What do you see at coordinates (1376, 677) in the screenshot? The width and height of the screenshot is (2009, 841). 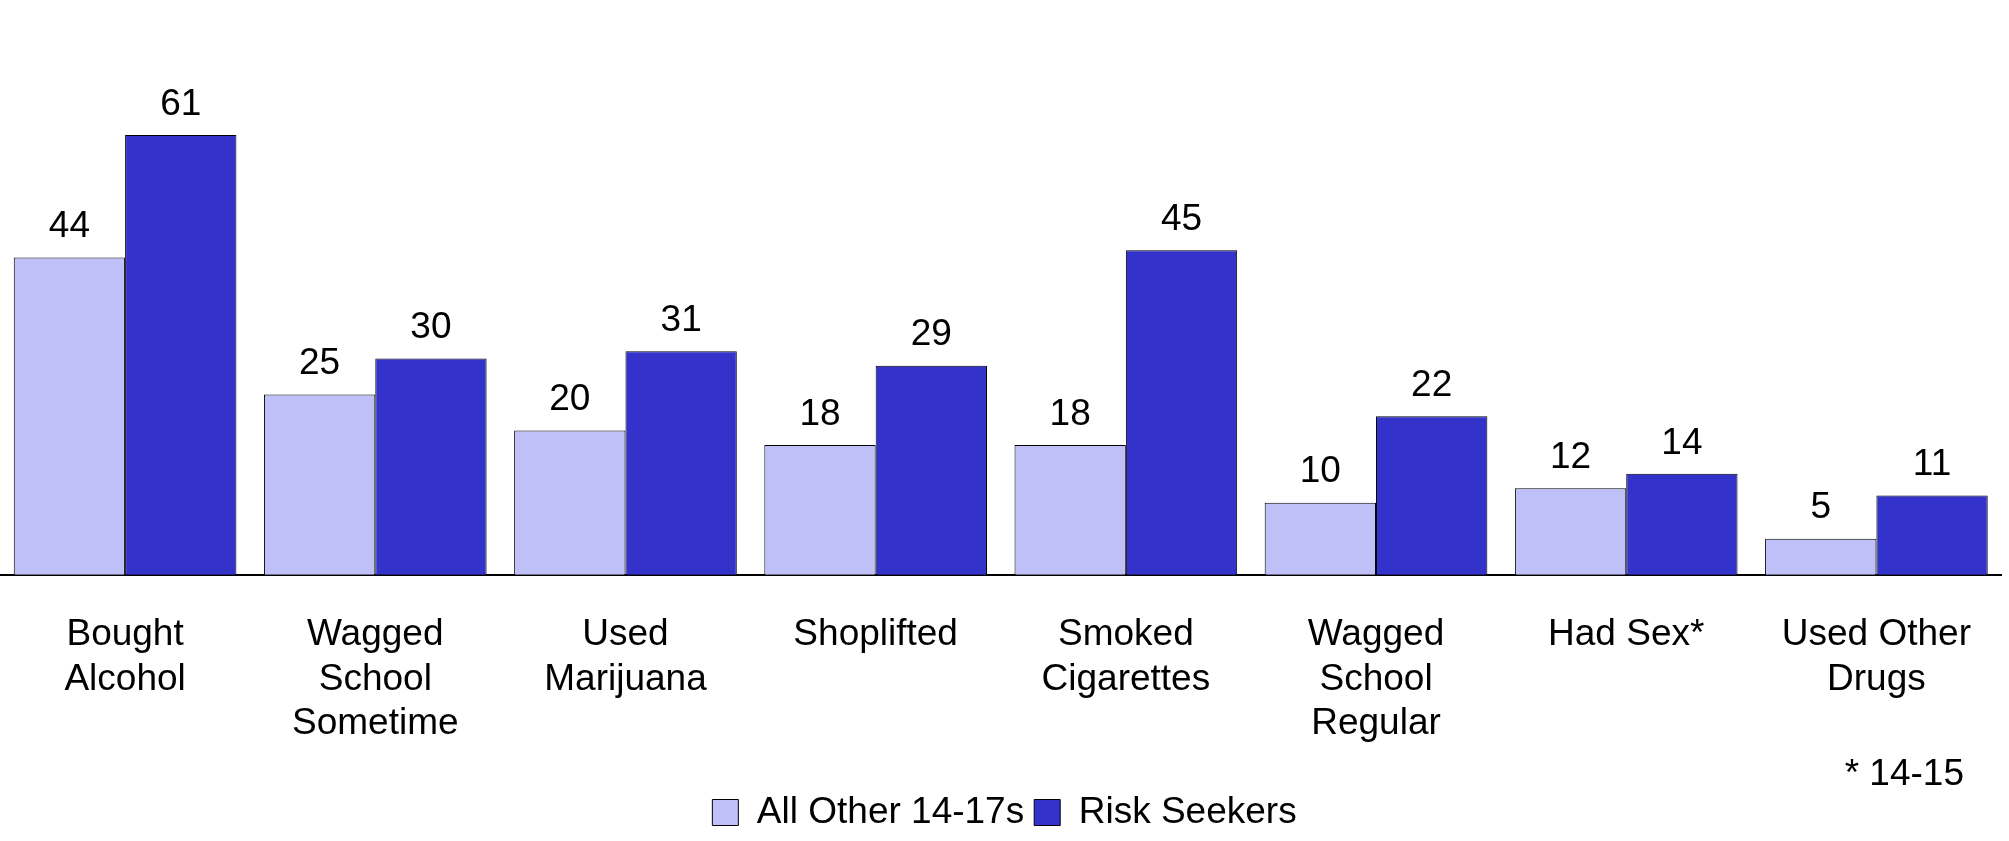 I see `x-tick-label: Wagged School Regular` at bounding box center [1376, 677].